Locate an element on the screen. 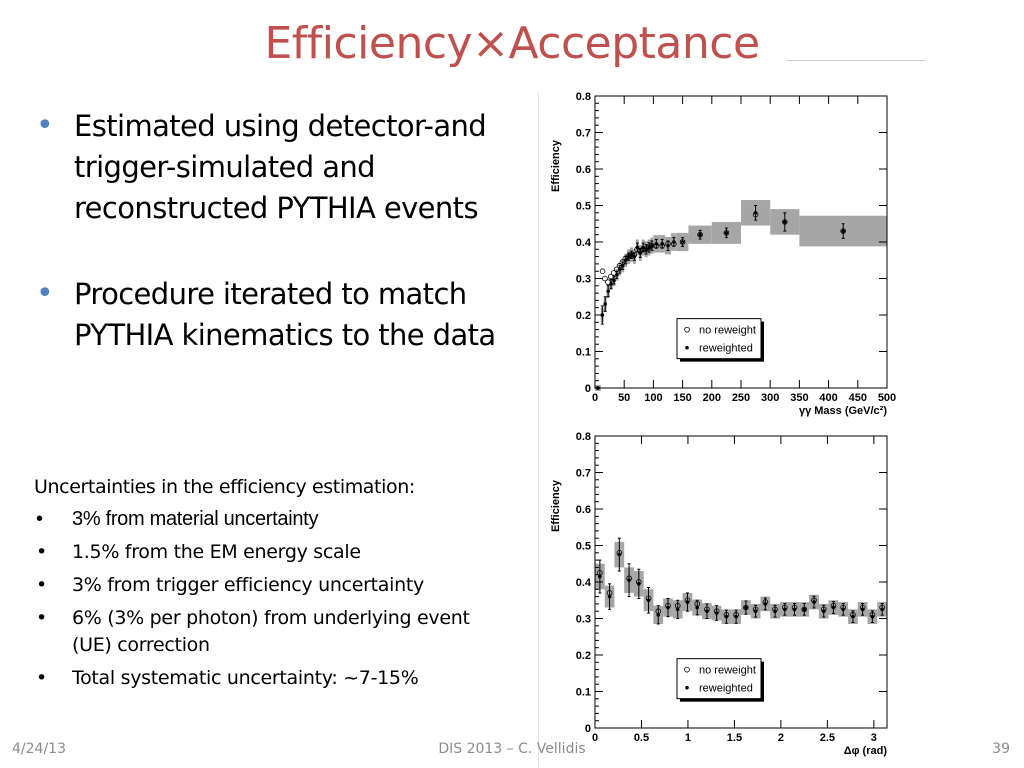 This screenshot has height=768, width=1024. x-tick-label: 2 is located at coordinates (781, 738).